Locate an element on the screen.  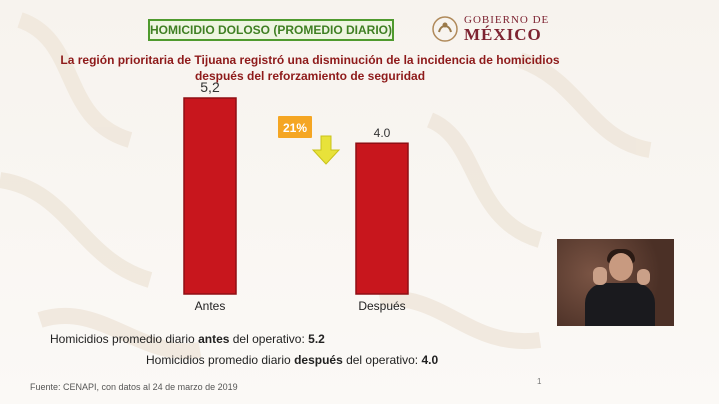
headline-line2: después del reforzamiento de seguridad is located at coordinates (310, 76).